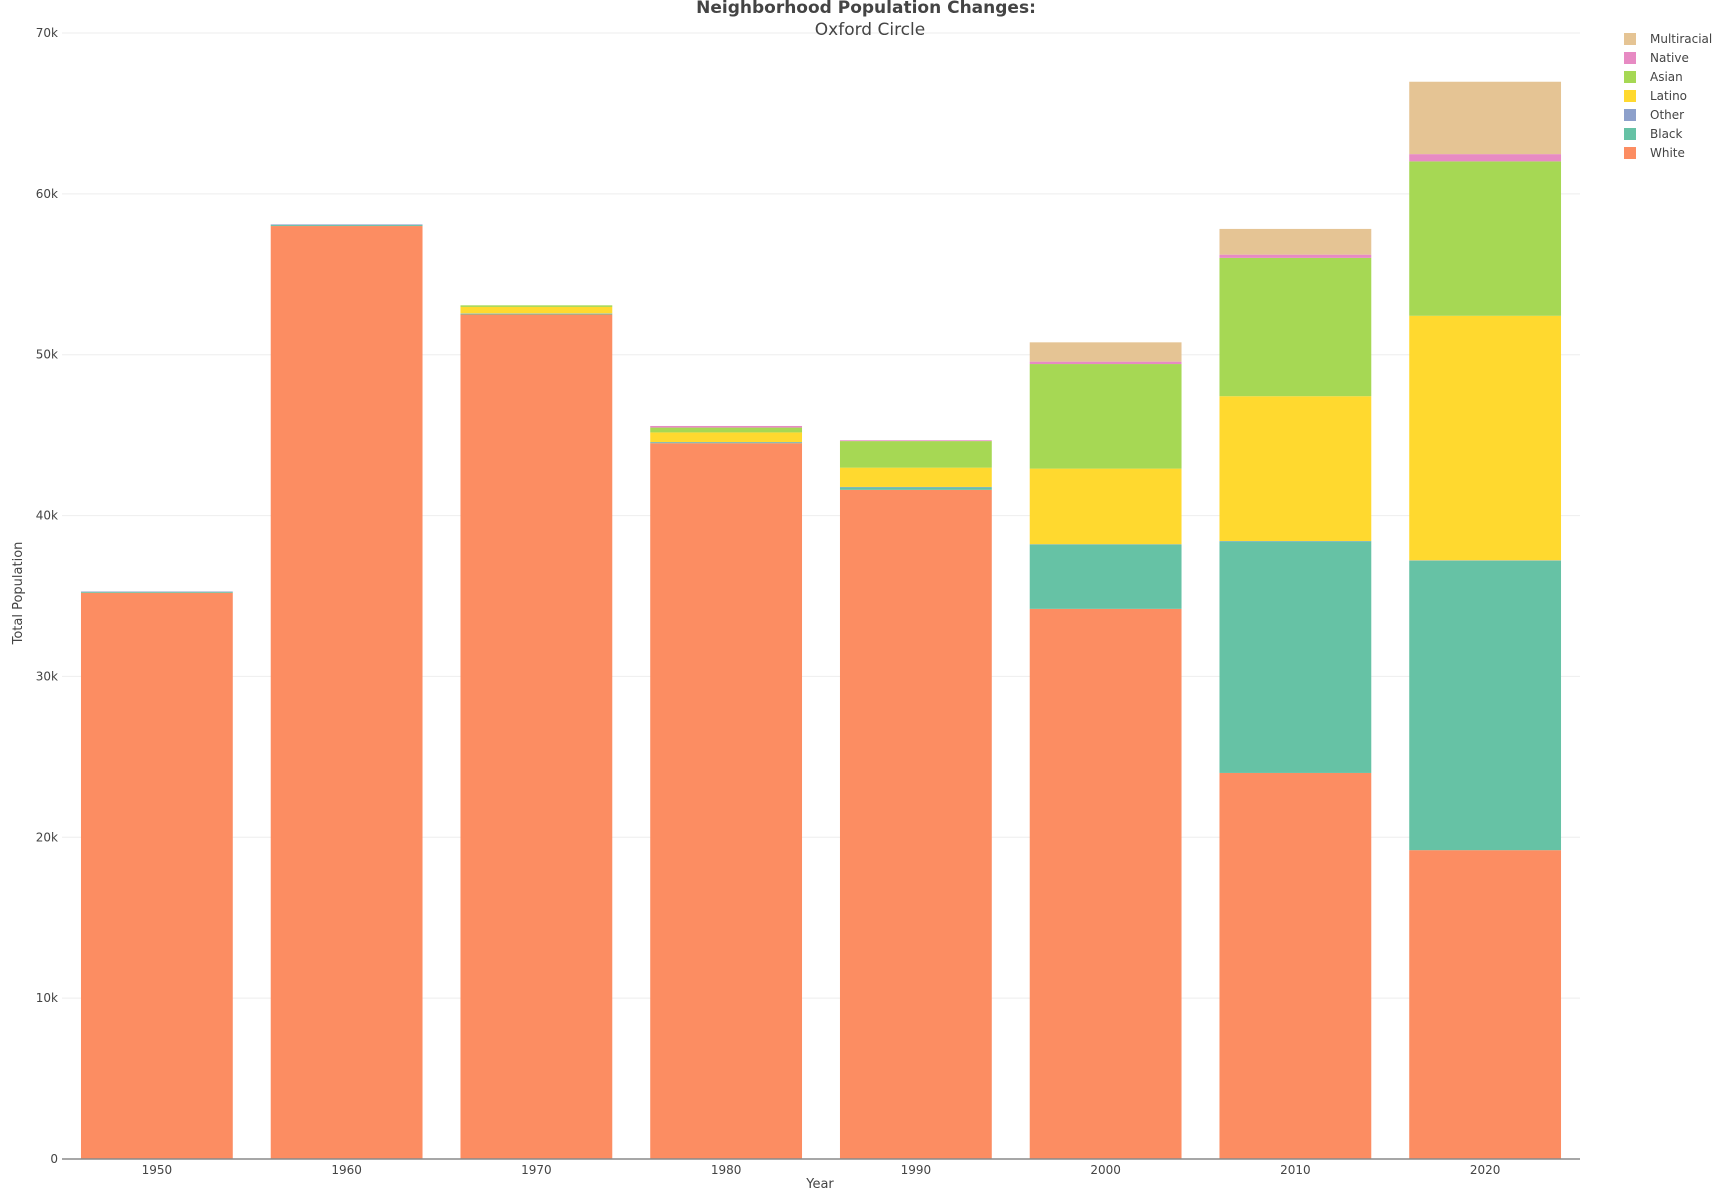 This screenshot has height=1194, width=1724. I want to click on bar-segment-black-1960, so click(346, 226).